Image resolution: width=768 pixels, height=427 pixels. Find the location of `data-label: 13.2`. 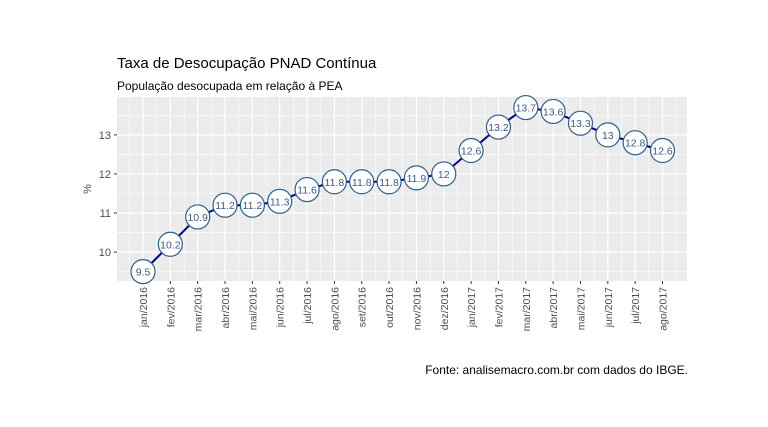

data-label: 13.2 is located at coordinates (498, 128).